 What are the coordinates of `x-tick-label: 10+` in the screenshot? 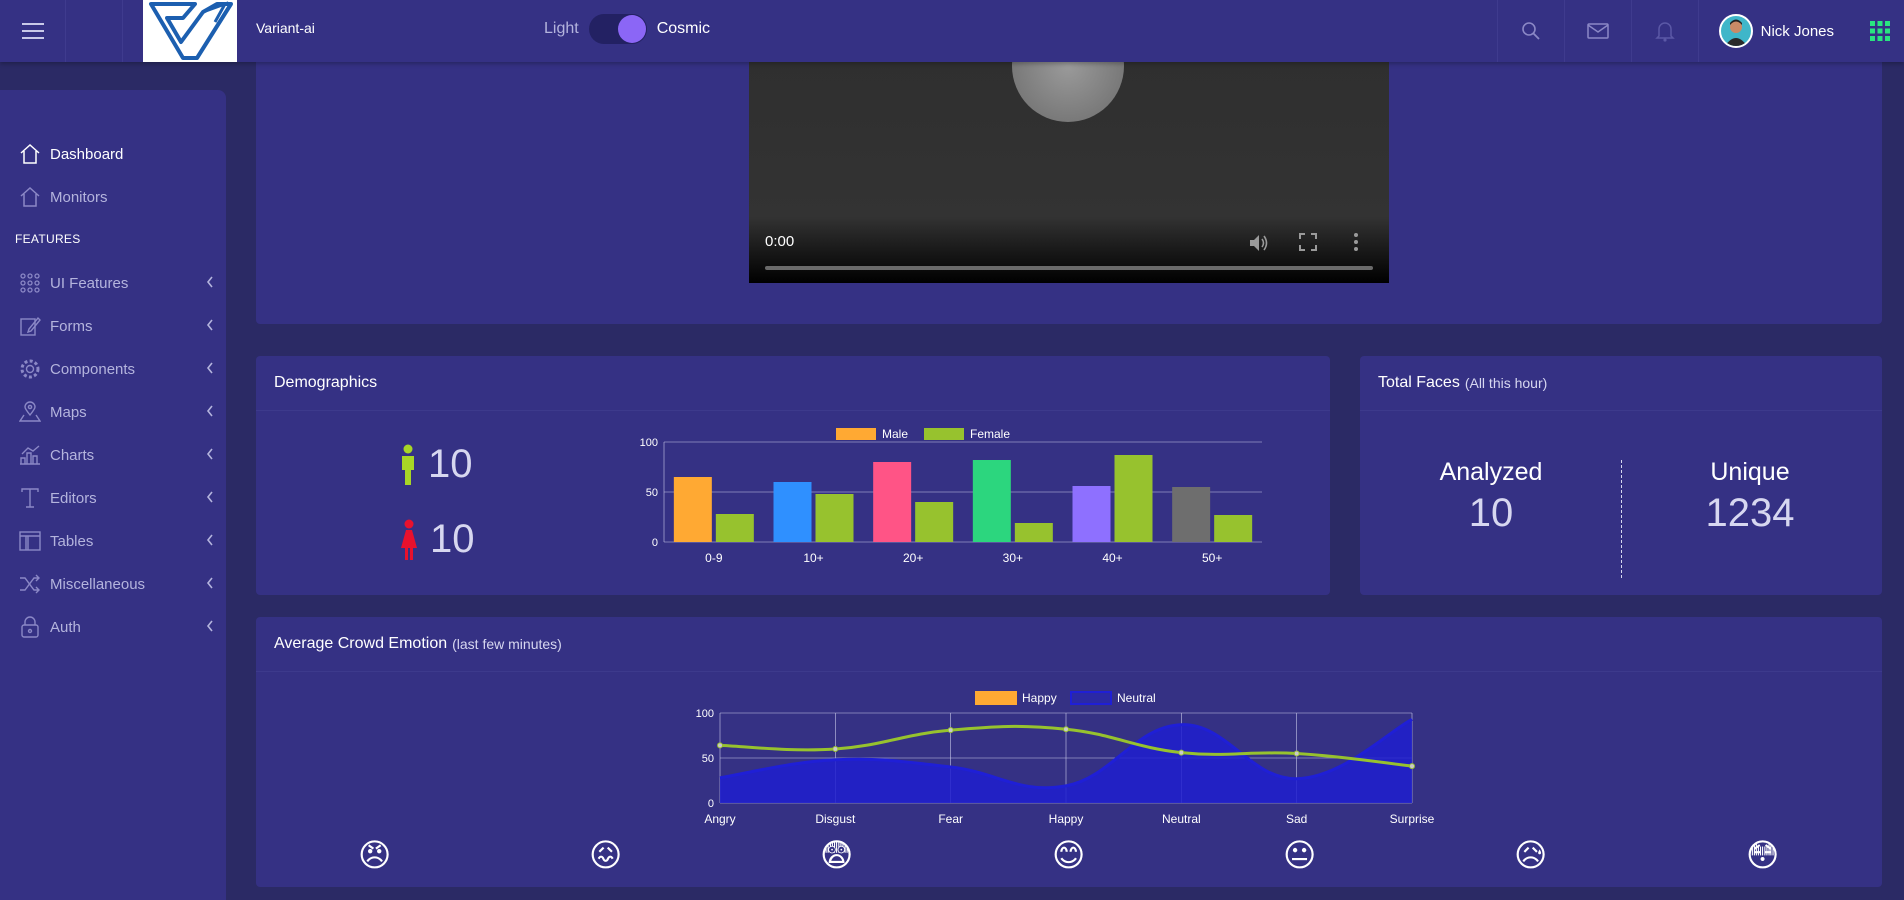 It's located at (813, 558).